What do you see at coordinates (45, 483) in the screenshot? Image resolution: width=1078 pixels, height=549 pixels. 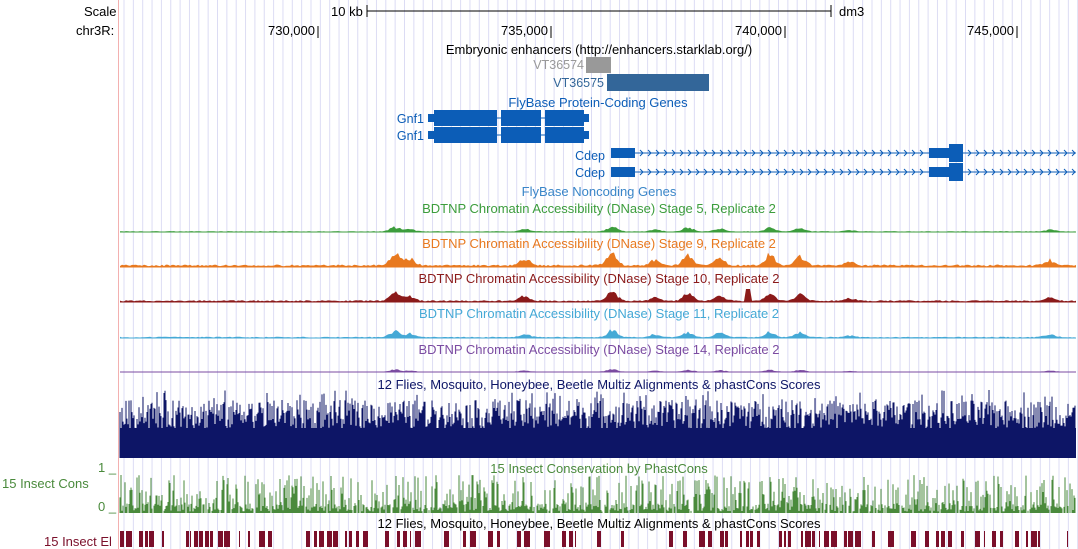 I see `phastcons-side-label: 15 Insect Cons` at bounding box center [45, 483].